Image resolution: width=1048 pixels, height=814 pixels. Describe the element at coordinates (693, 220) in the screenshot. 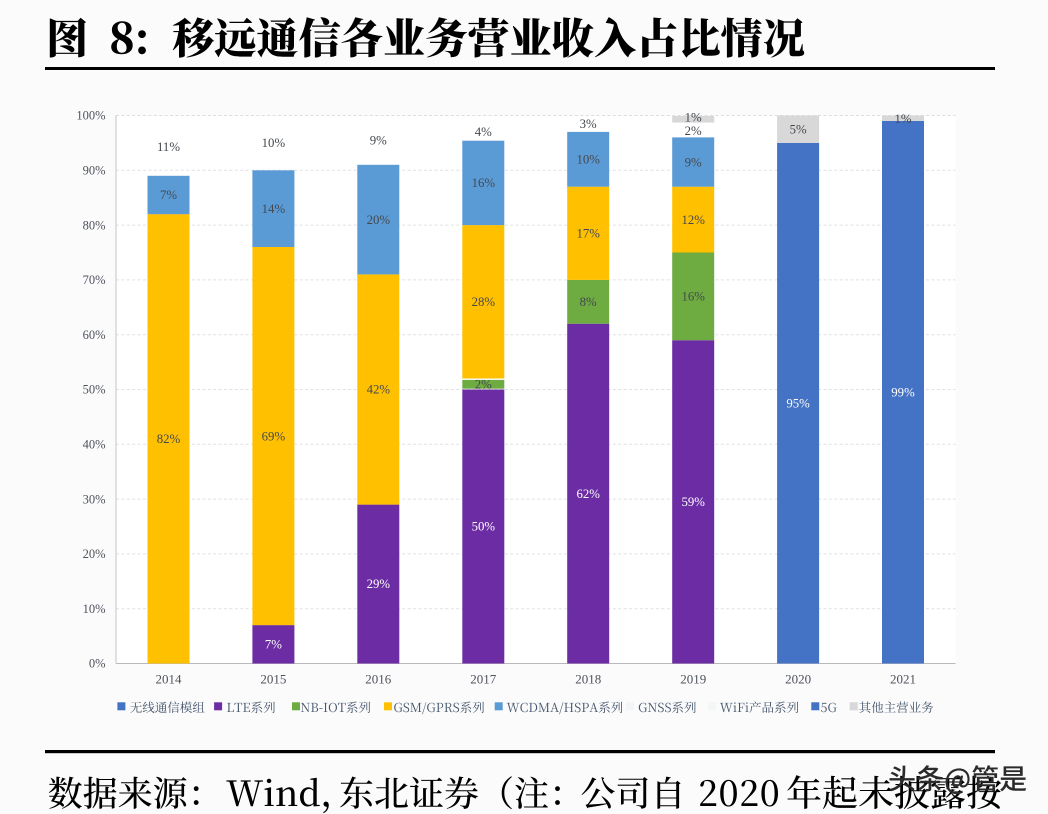

I see `svg-text: 12%` at that location.